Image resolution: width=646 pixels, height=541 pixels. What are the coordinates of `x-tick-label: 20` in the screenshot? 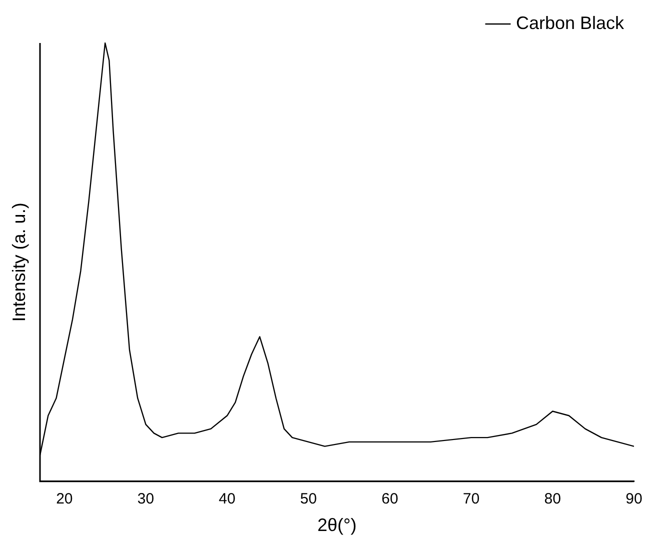 It's located at (64, 499).